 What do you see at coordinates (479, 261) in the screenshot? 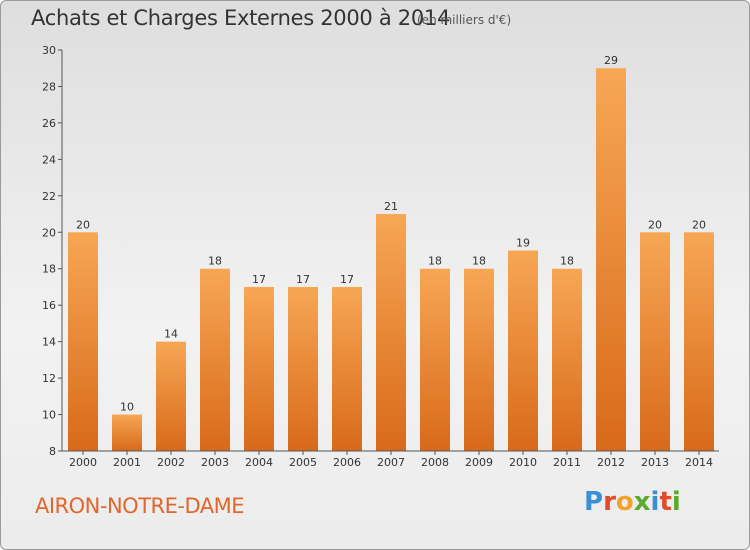
I see `value-label-2009: 18` at bounding box center [479, 261].